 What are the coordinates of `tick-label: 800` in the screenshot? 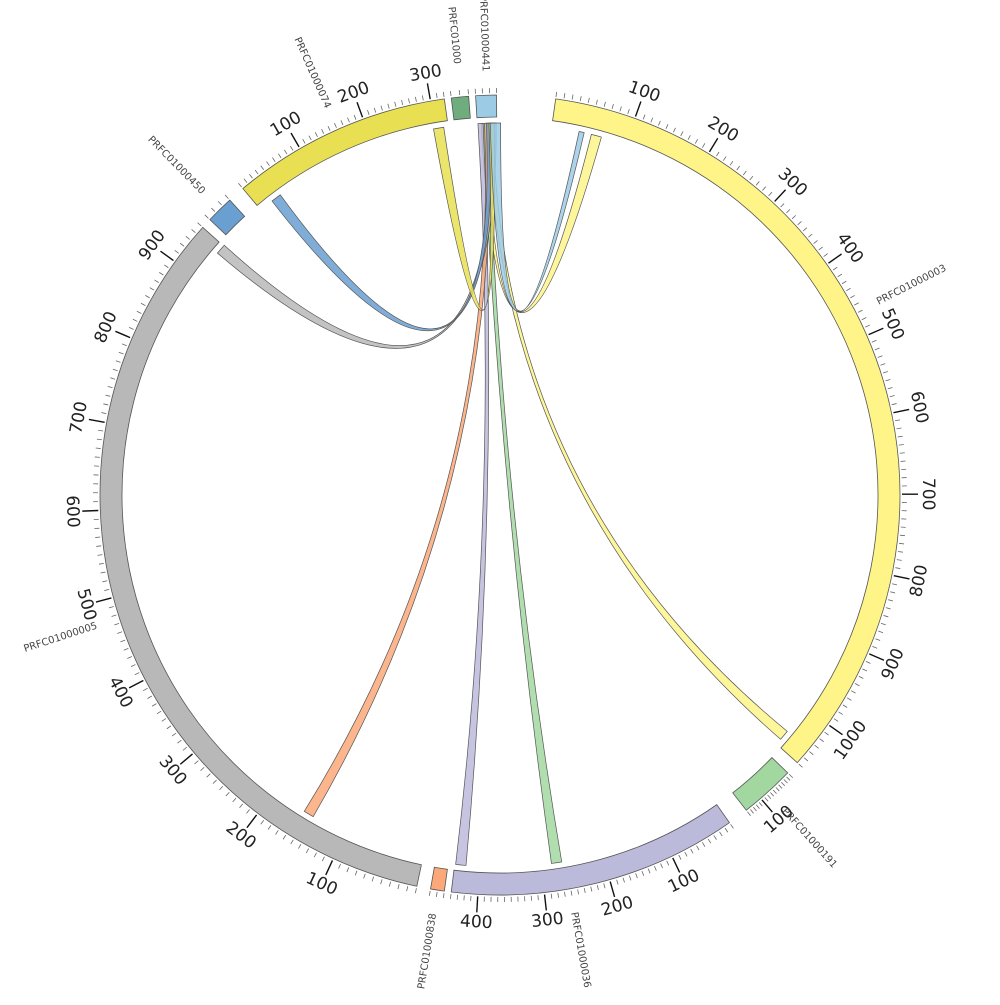 It's located at (919, 581).